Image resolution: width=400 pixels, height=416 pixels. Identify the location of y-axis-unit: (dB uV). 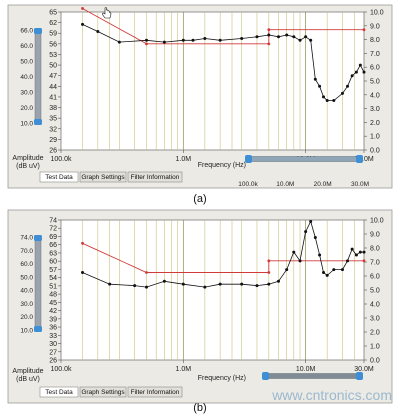
(28, 379).